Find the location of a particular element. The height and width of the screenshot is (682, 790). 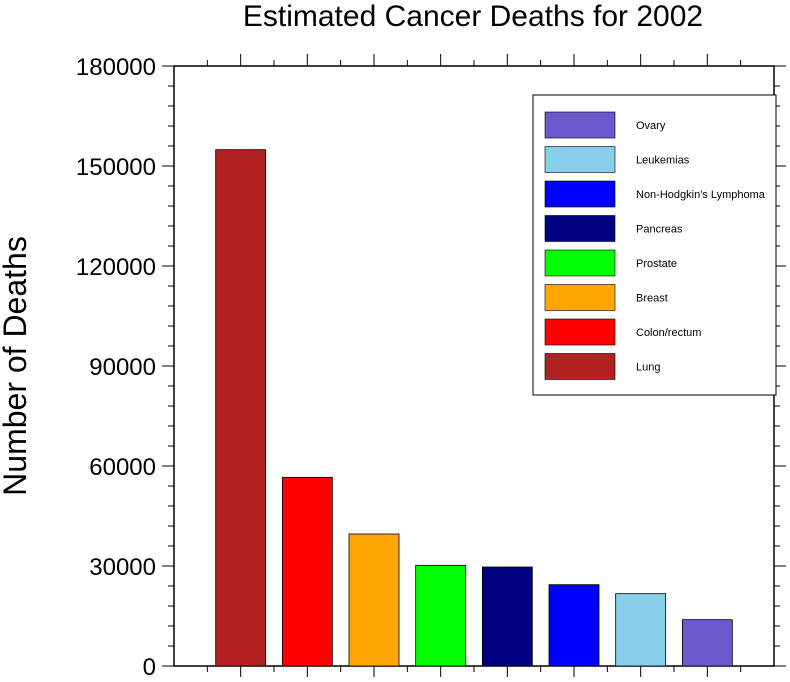

bar-leukemias is located at coordinates (641, 630).